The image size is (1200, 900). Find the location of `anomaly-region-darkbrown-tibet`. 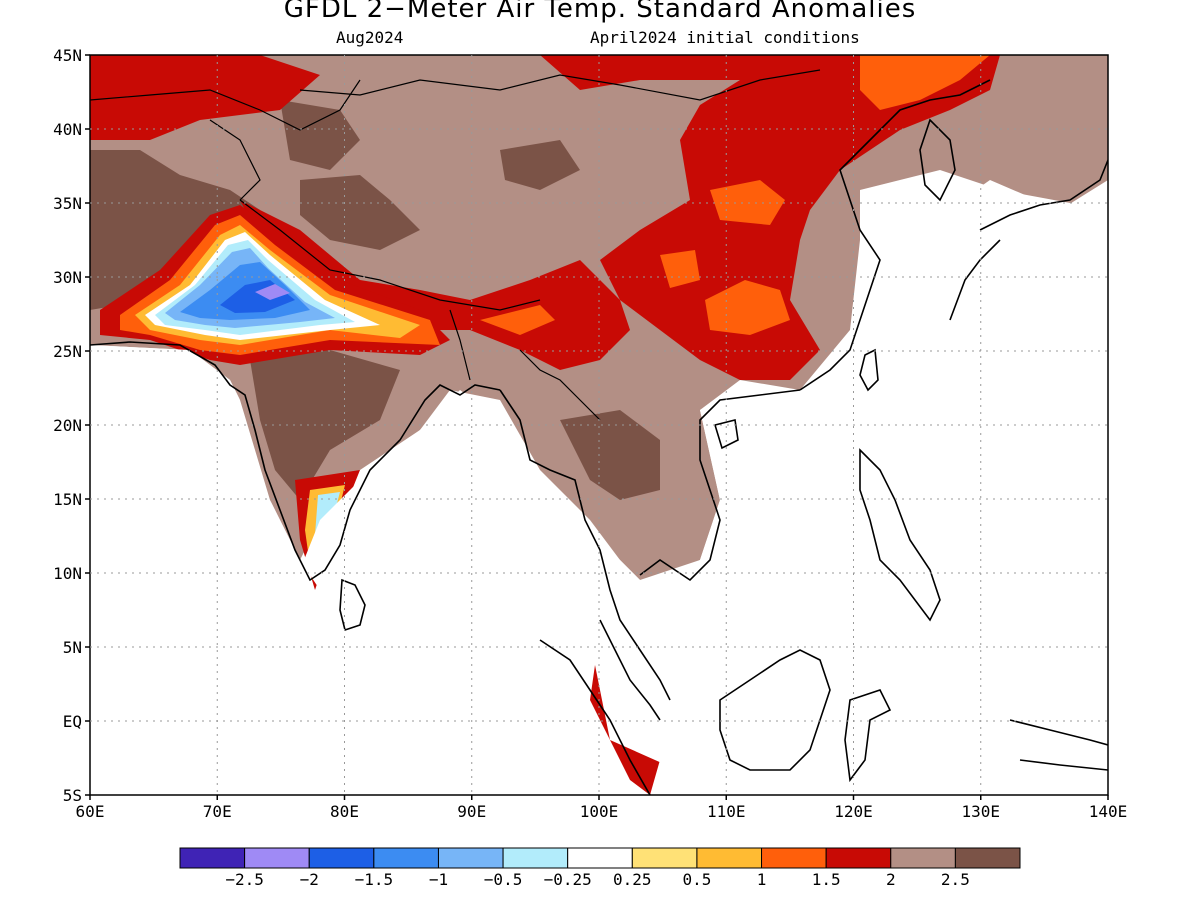

anomaly-region-darkbrown-tibet is located at coordinates (360, 212).